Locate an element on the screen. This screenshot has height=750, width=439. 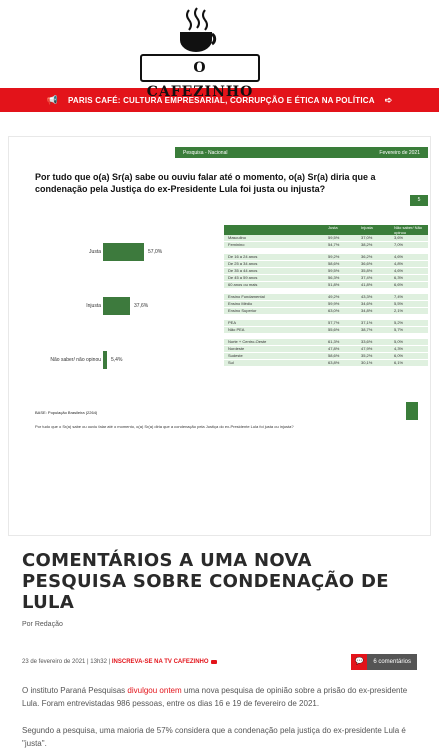
table-cell: 54,7% is located at coordinates (334, 244).